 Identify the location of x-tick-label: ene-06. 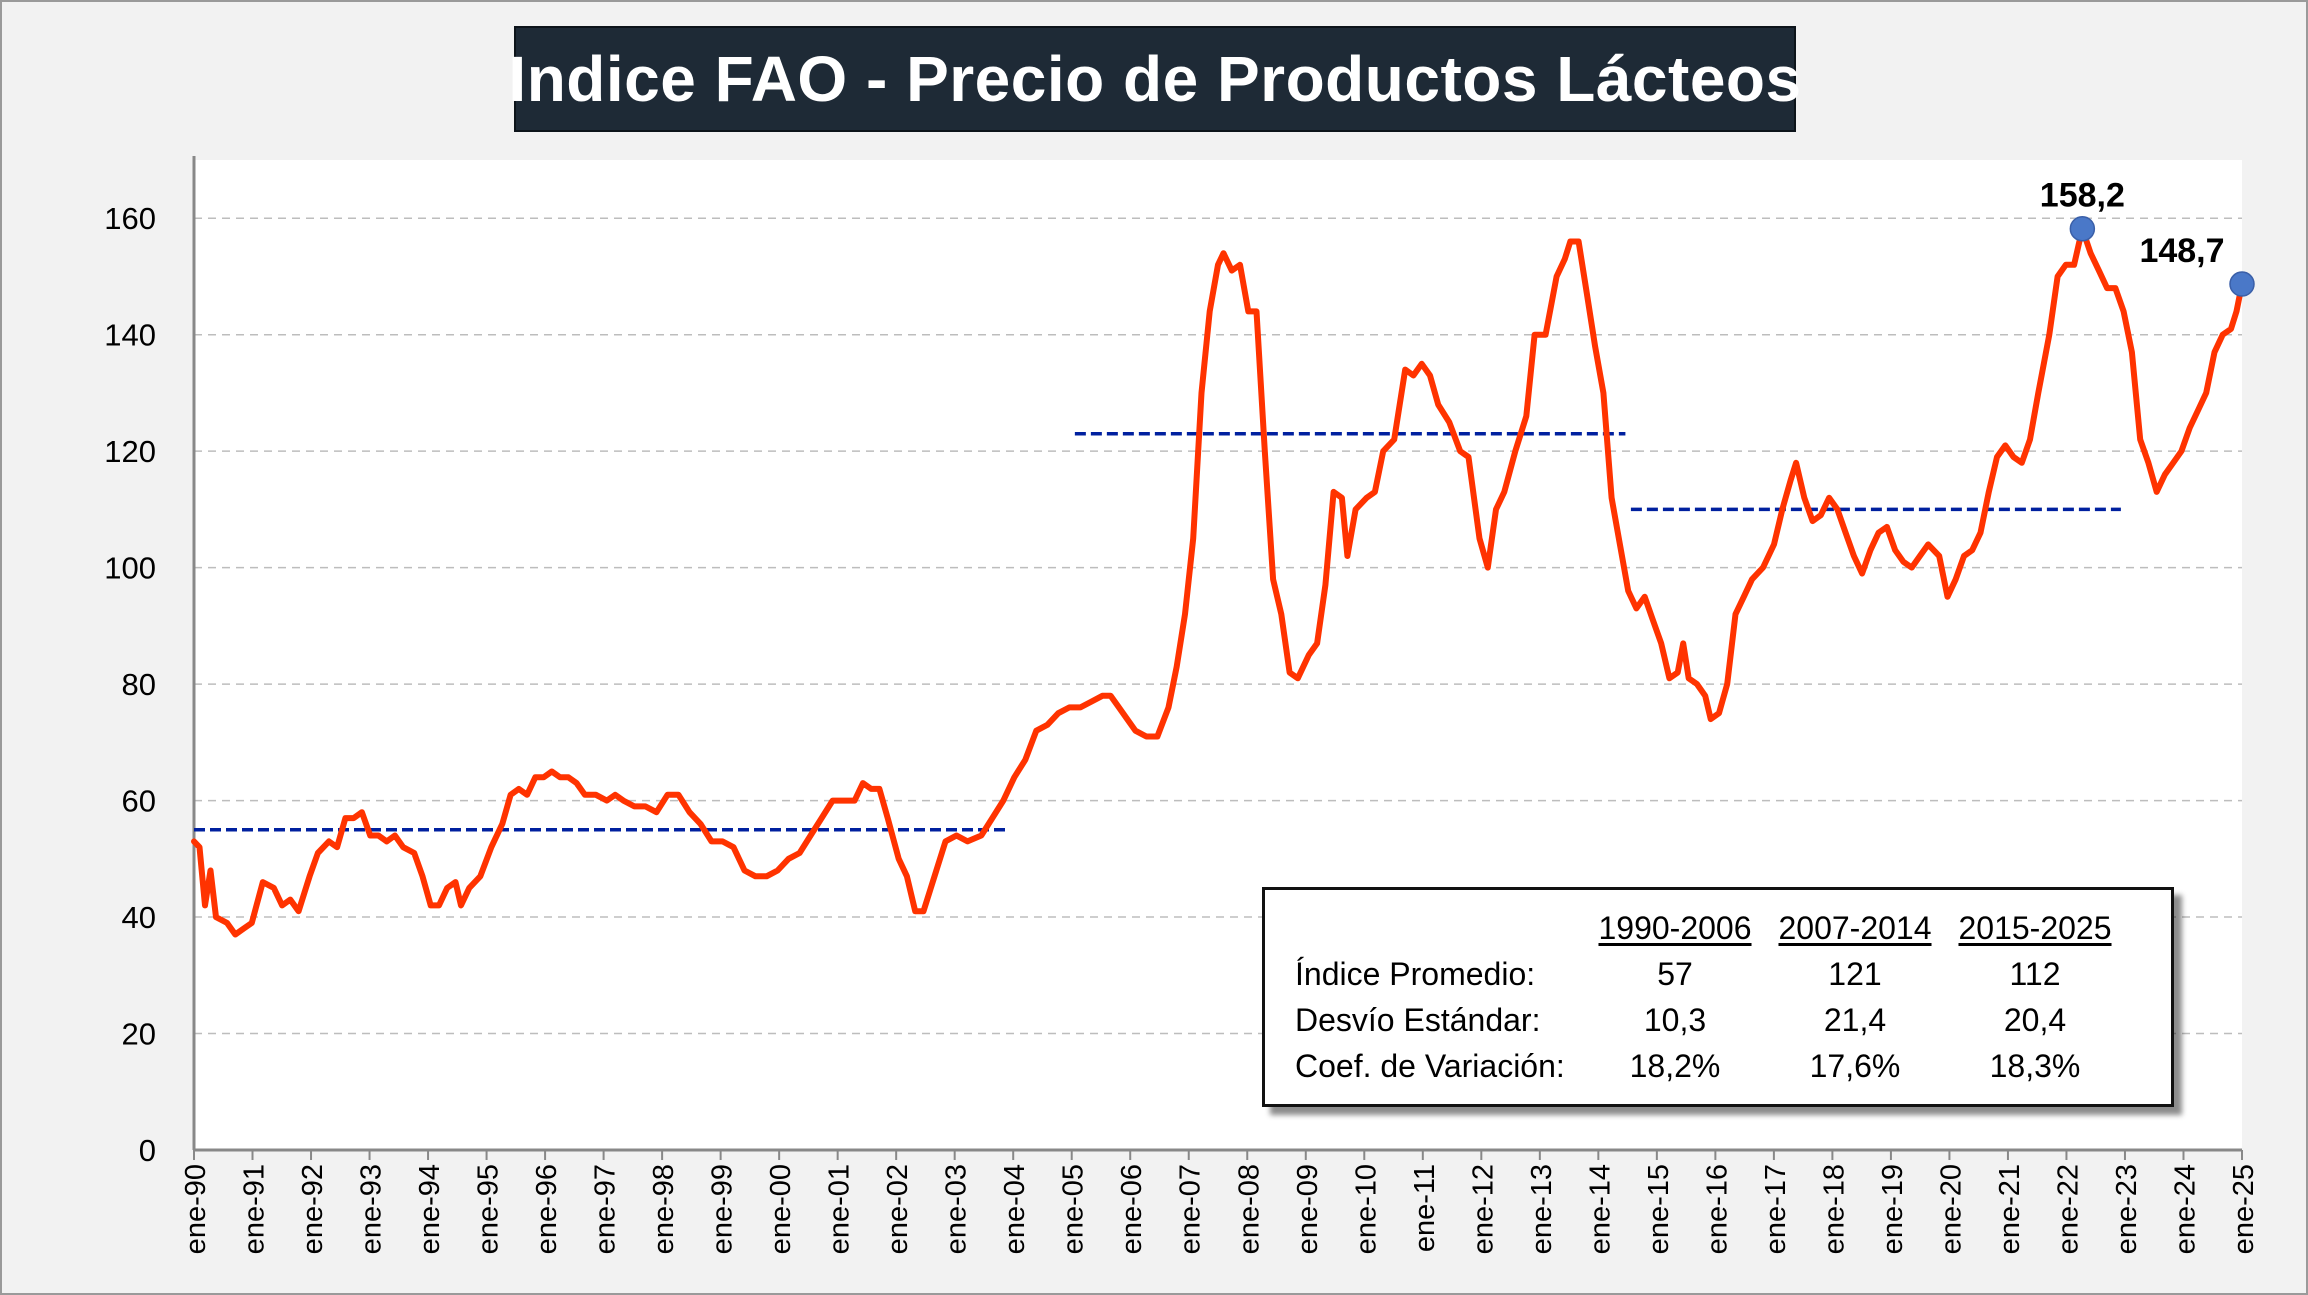
(1132, 1209).